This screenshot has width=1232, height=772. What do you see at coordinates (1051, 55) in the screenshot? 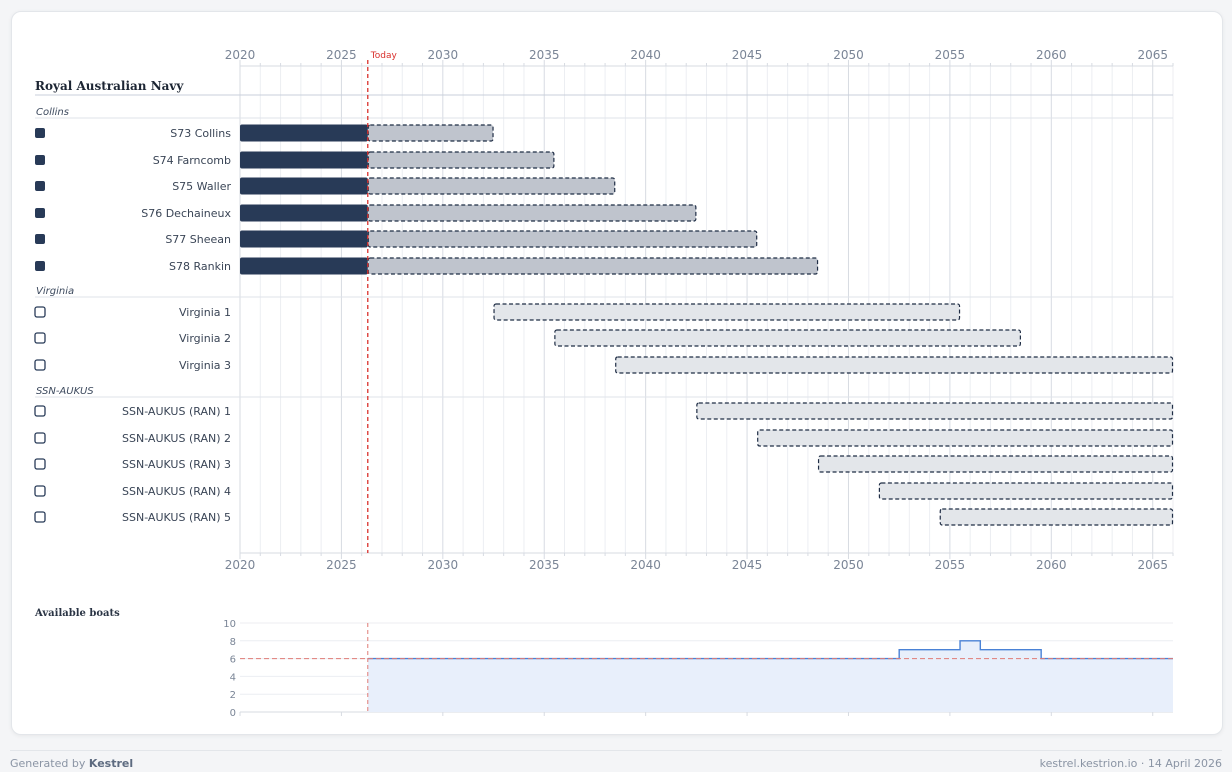
I see `top-axis-tick-label: 2060` at bounding box center [1051, 55].